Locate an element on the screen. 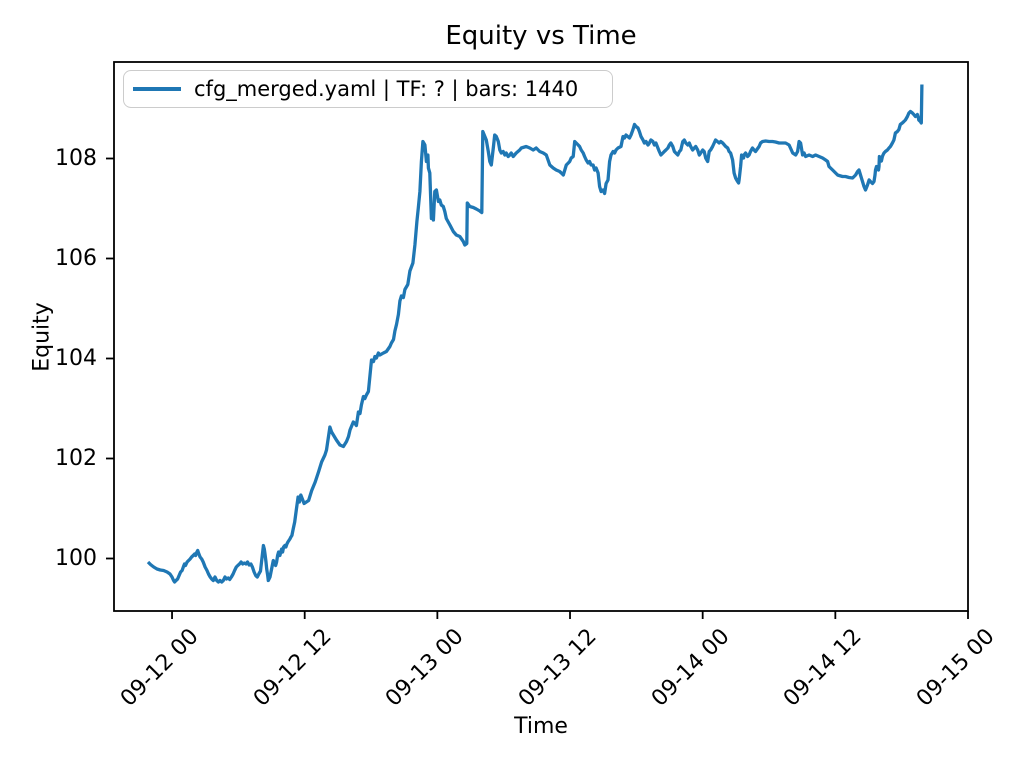 Image resolution: width=1024 pixels, height=768 pixels. plot-title: Equity vs Time is located at coordinates (541, 36).